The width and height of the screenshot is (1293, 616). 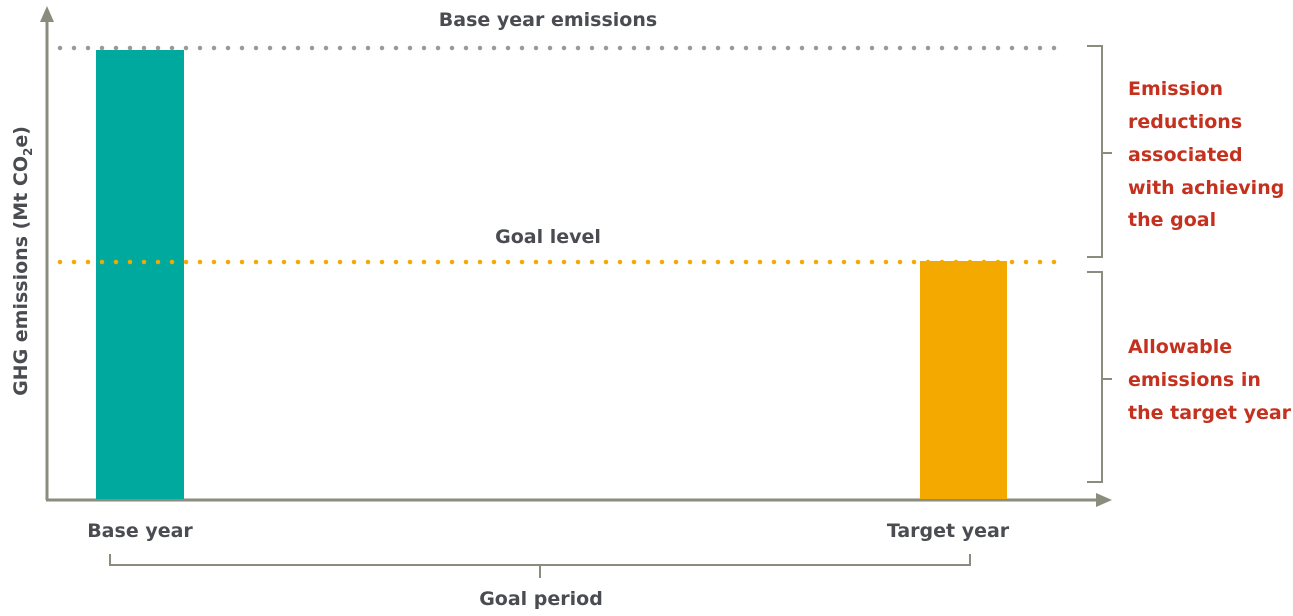 I want to click on goal-level-label: Goal level, so click(x=548, y=237).